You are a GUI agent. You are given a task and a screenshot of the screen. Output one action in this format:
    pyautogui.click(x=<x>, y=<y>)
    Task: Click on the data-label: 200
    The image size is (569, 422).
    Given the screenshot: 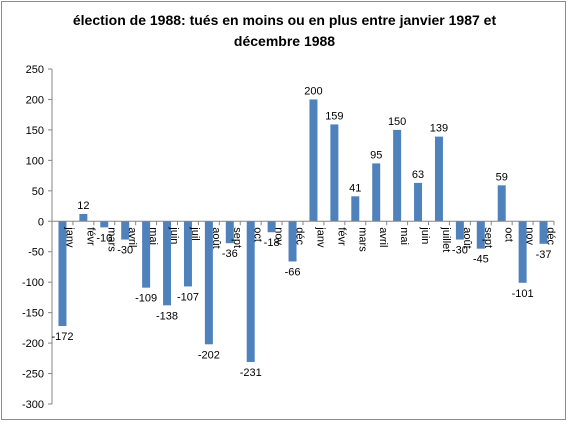 What is the action you would take?
    pyautogui.click(x=313, y=91)
    